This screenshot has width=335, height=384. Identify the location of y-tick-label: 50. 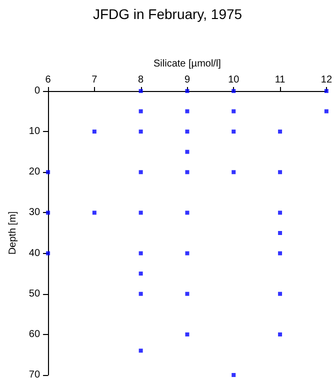
(34, 294).